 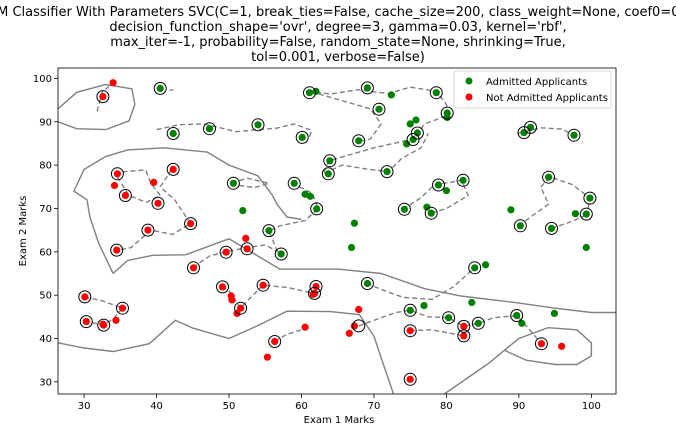 I want to click on legend-label-admitted: Admitted Applicants, so click(x=536, y=82).